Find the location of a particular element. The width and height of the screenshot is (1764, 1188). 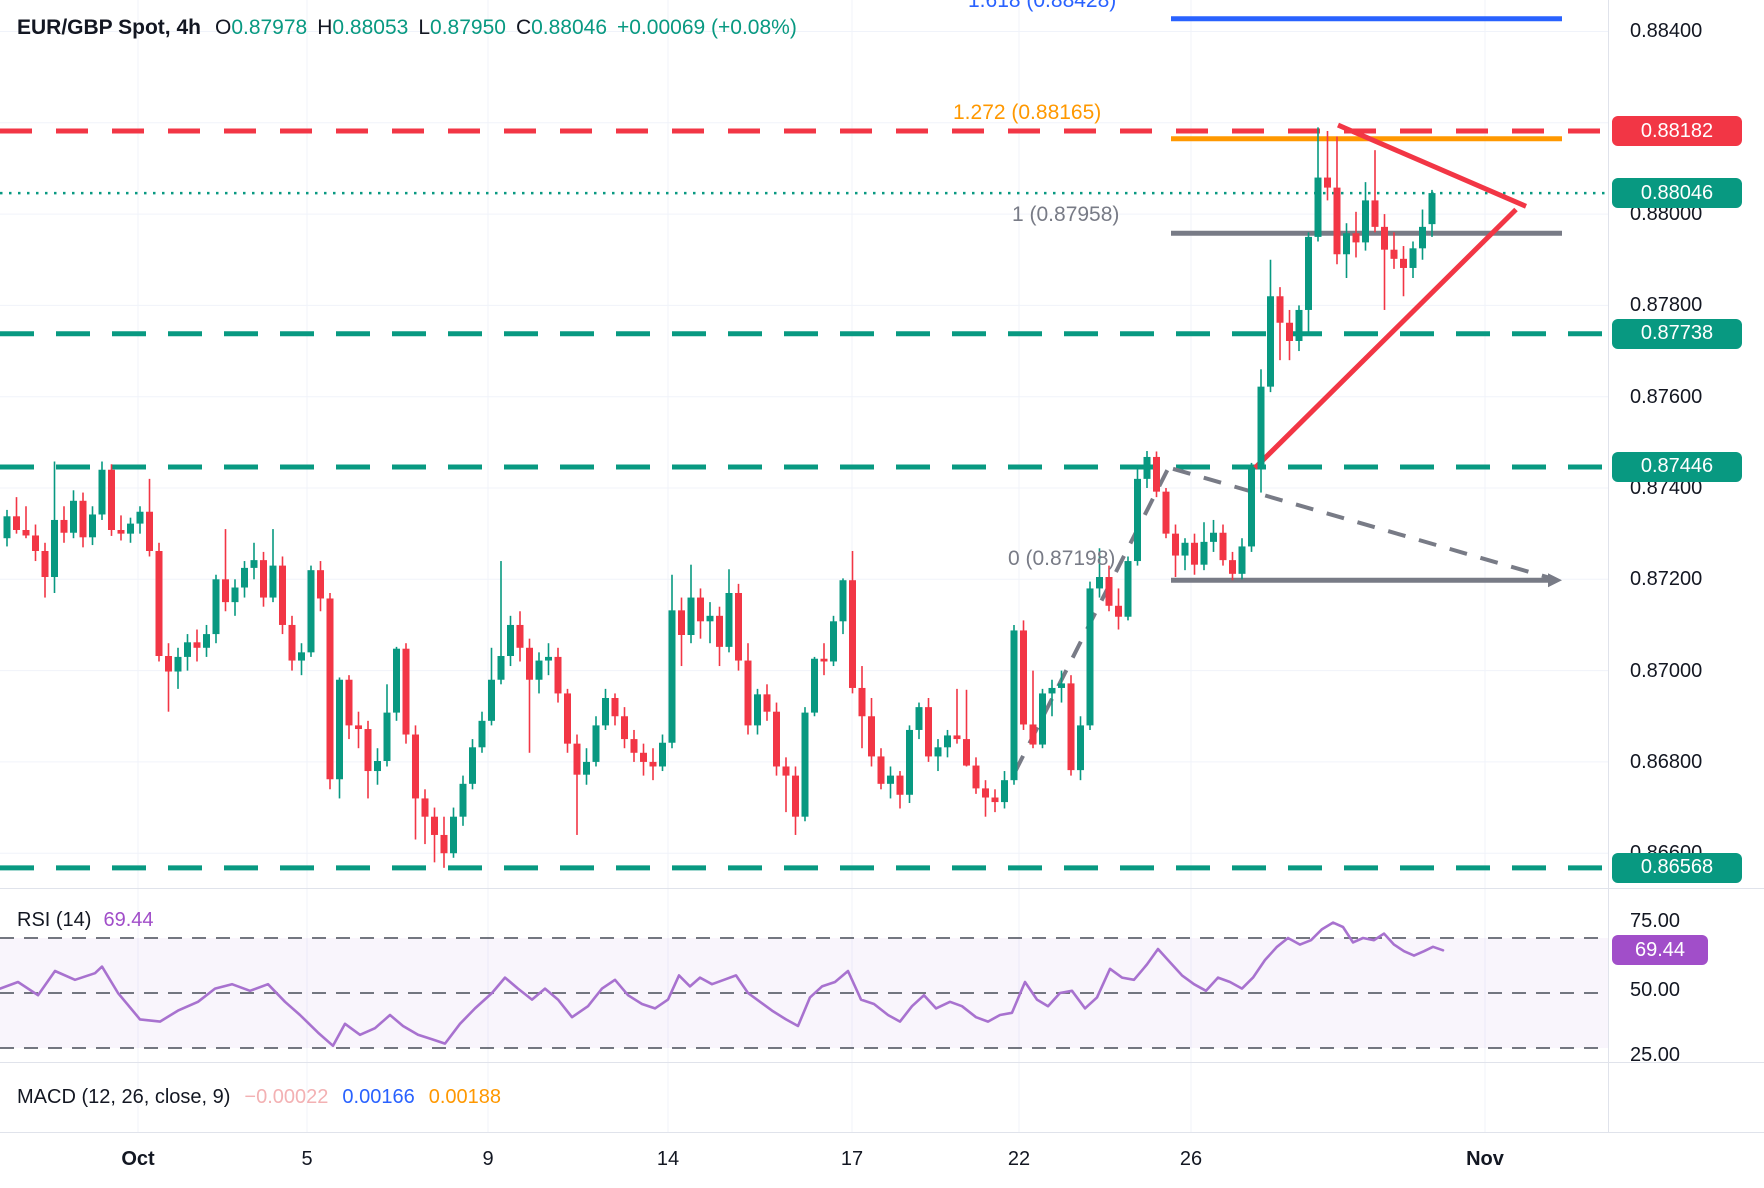

price-axis-label: 0.87000 is located at coordinates (1666, 670).